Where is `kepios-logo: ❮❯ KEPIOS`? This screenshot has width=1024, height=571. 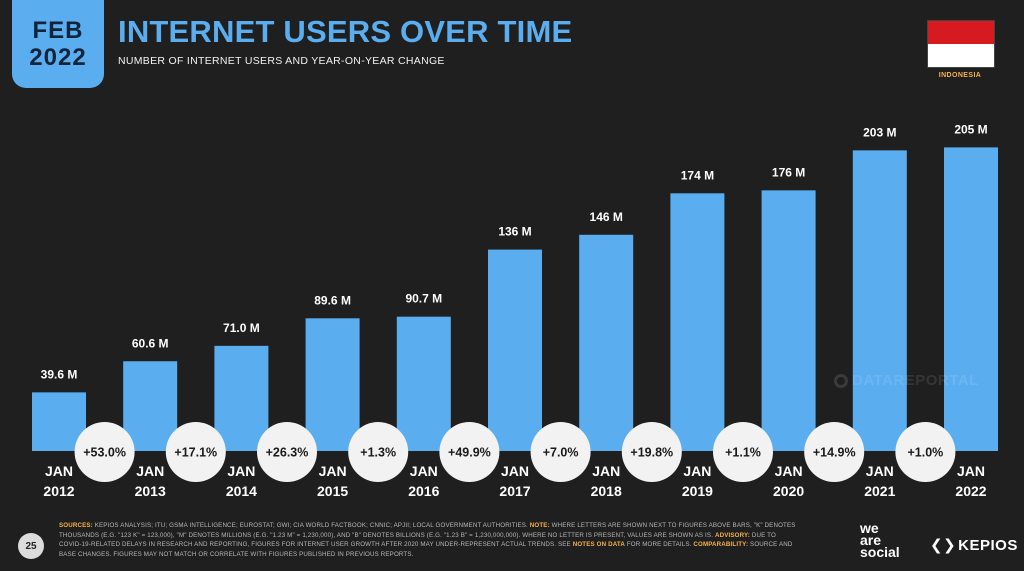 kepios-logo: ❮❯ KEPIOS is located at coordinates (974, 545).